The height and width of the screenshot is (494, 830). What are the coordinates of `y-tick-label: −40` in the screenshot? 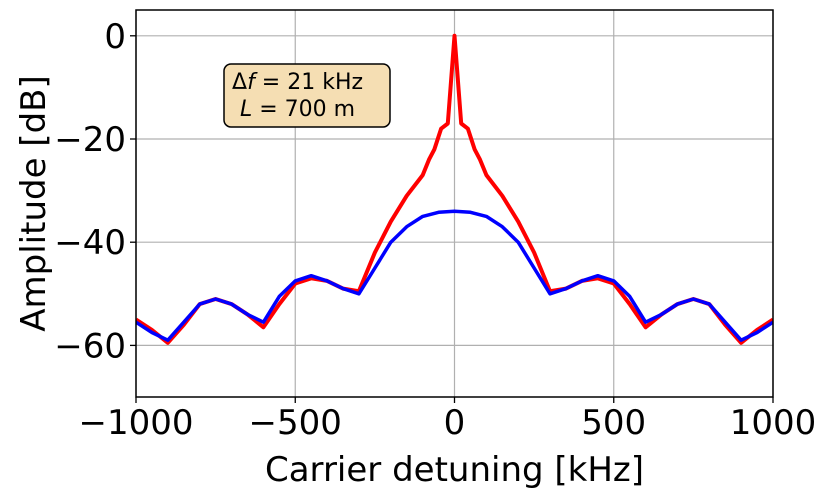 It's located at (90, 243).